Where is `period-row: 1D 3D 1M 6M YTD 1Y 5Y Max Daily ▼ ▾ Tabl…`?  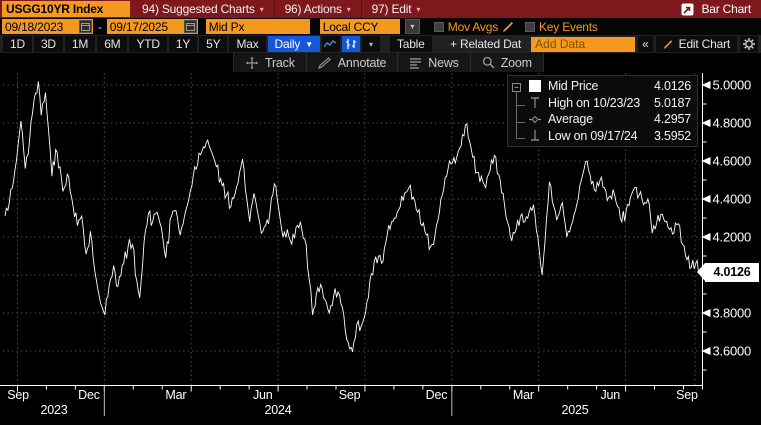
period-row: 1D 3D 1M 6M YTD 1Y 5Y Max Daily ▼ ▾ Tabl… is located at coordinates (380, 44).